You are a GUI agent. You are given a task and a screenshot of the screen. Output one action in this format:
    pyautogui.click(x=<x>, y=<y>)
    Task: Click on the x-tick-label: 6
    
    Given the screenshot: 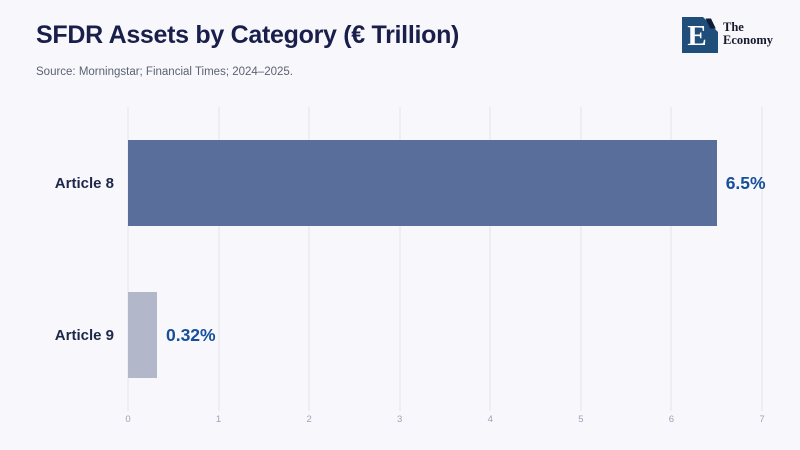 What is the action you would take?
    pyautogui.click(x=671, y=419)
    